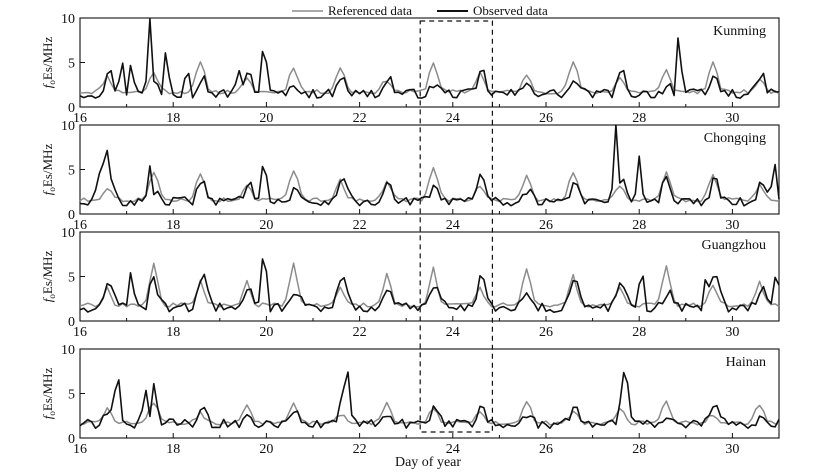  Describe the element at coordinates (735, 138) in the screenshot. I see `station-label: Chongqing` at that location.